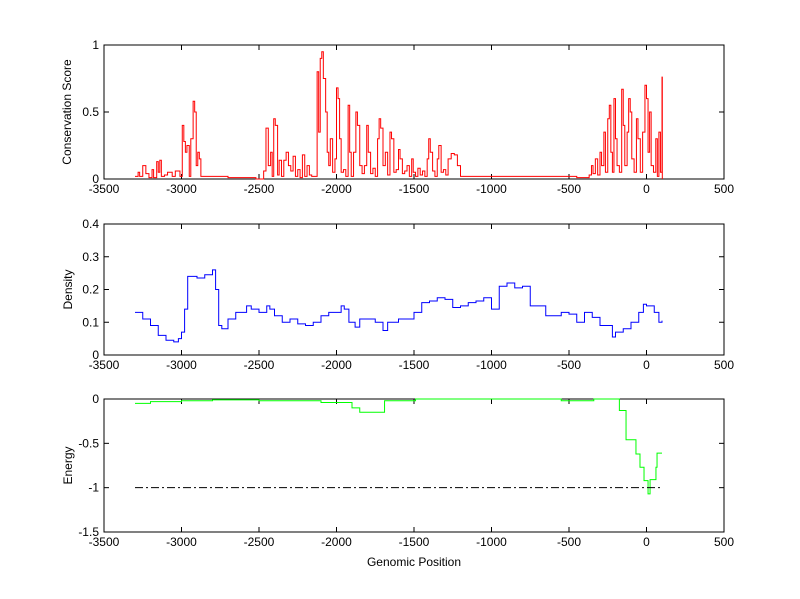 Image resolution: width=800 pixels, height=599 pixels. Describe the element at coordinates (90, 290) in the screenshot. I see `y-tick-label: 0.2` at that location.